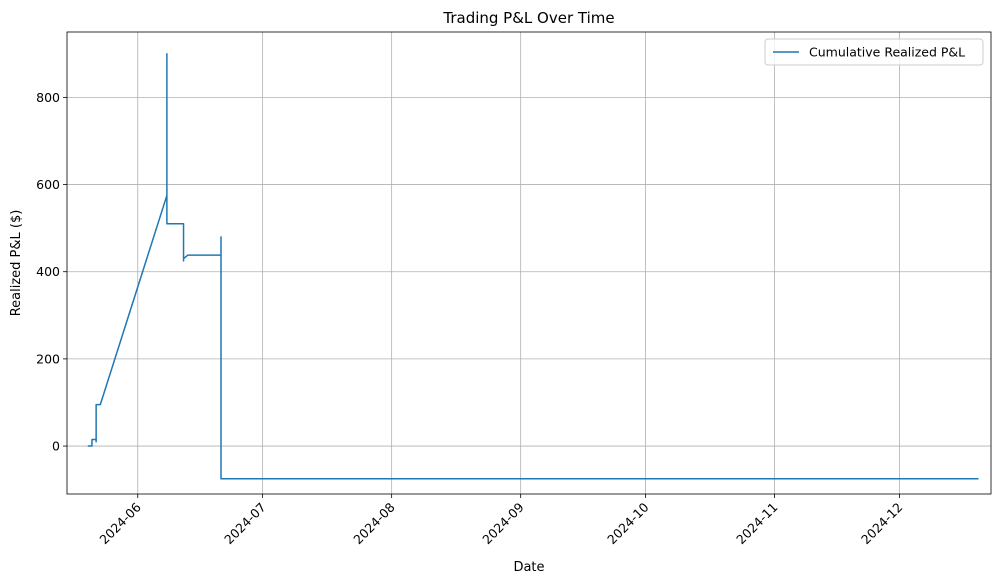 The height and width of the screenshot is (584, 1005). I want to click on legend: Cumulative Realized P&L, so click(874, 52).